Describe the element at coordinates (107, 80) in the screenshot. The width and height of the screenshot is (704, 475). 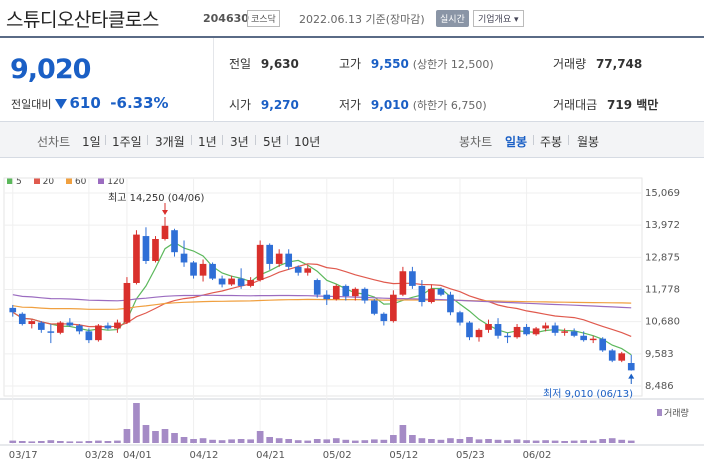
I see `current-price-box: 9,020 전일대비 610 -6.33%` at that location.